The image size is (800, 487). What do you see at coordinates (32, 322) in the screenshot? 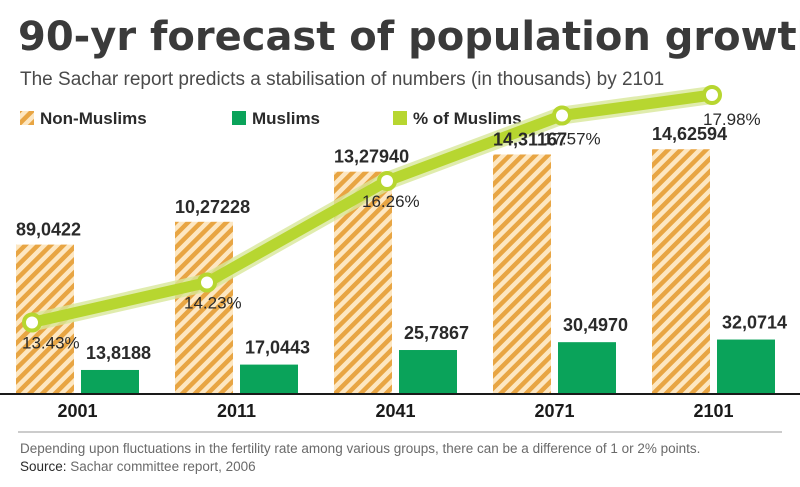
I see `point-percent-2001` at bounding box center [32, 322].